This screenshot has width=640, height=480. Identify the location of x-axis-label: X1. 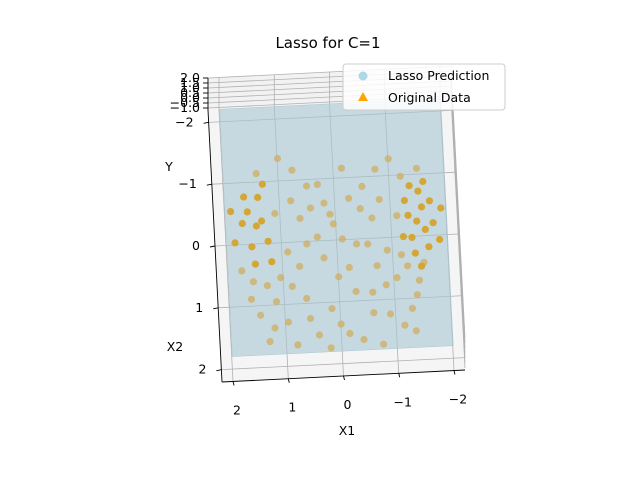
(347, 430).